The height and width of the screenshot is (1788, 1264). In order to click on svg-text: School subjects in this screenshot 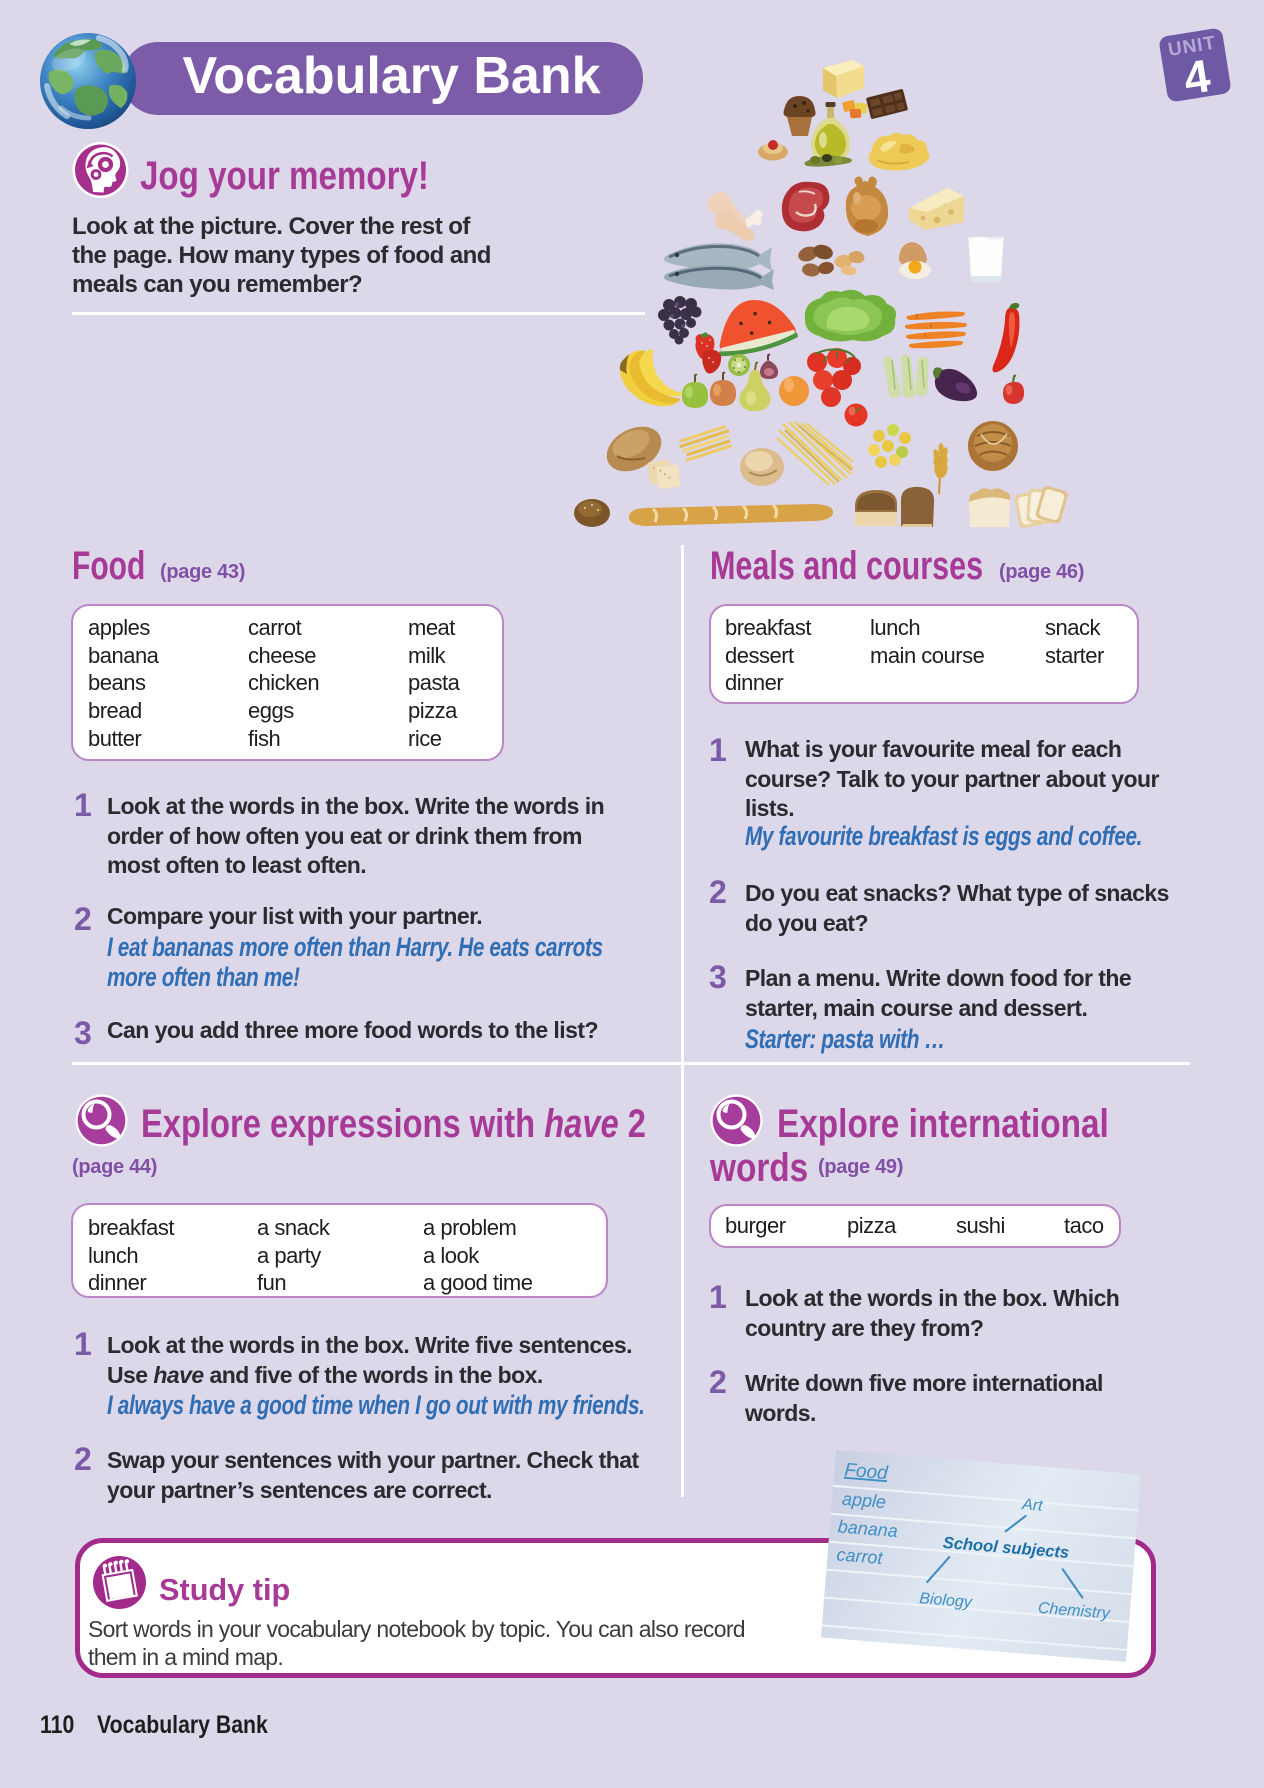, I will do `click(1006, 1548)`.